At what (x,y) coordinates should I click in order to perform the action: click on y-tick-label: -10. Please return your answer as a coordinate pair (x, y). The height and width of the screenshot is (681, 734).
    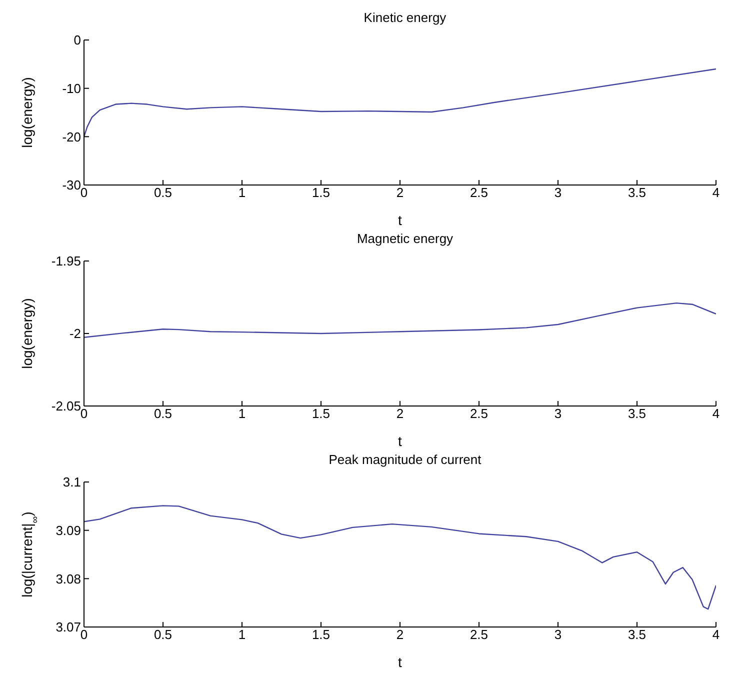
    Looking at the image, I should click on (71, 88).